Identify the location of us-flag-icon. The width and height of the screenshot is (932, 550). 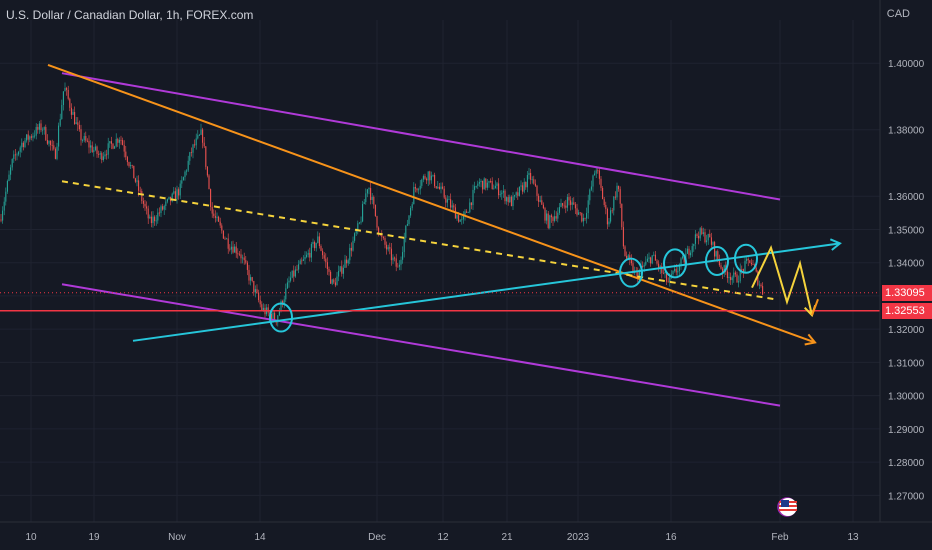
(788, 507).